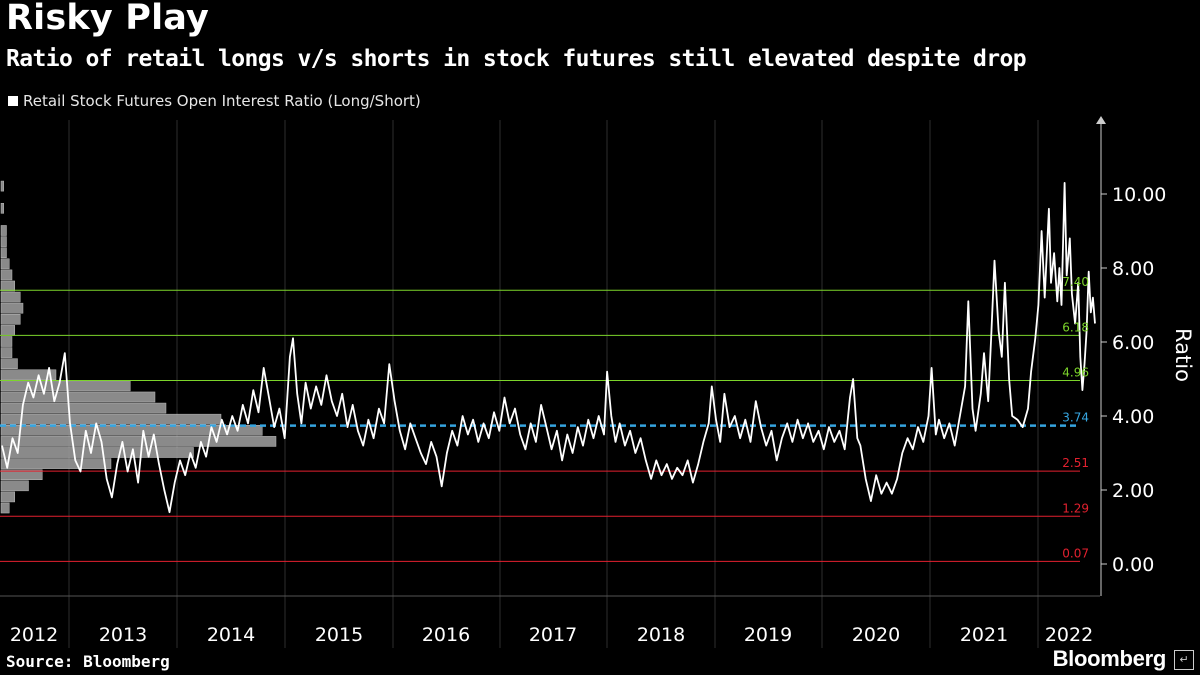 The height and width of the screenshot is (675, 1200). What do you see at coordinates (13, 101) in the screenshot?
I see `legend-swatch` at bounding box center [13, 101].